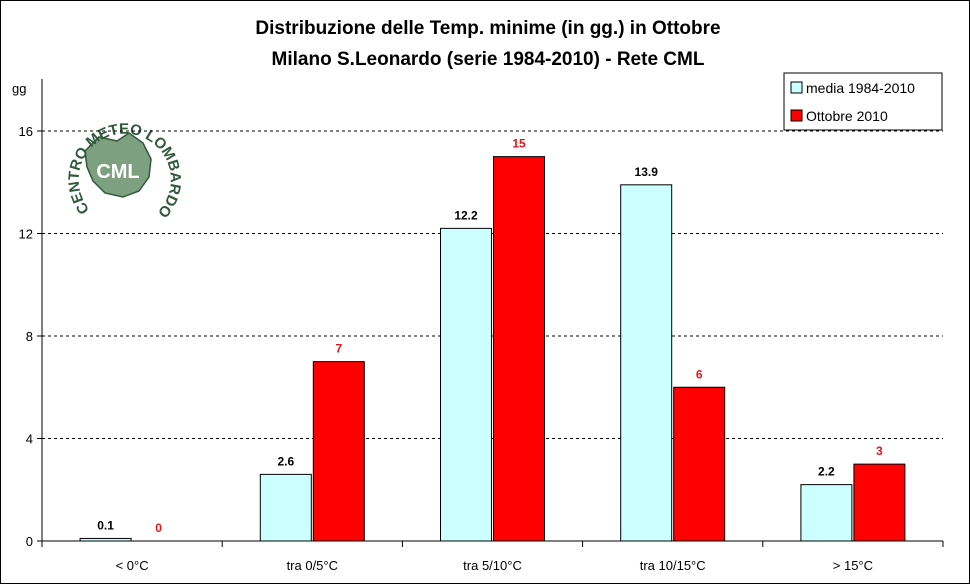 The width and height of the screenshot is (970, 584). What do you see at coordinates (519, 144) in the screenshot?
I see `data-label-ottobre: 15` at bounding box center [519, 144].